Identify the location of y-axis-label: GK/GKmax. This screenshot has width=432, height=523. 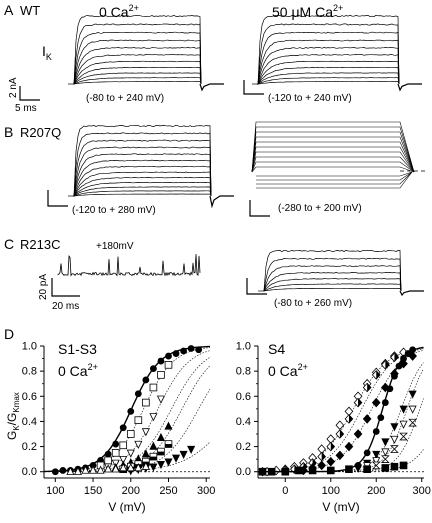
(13, 416).